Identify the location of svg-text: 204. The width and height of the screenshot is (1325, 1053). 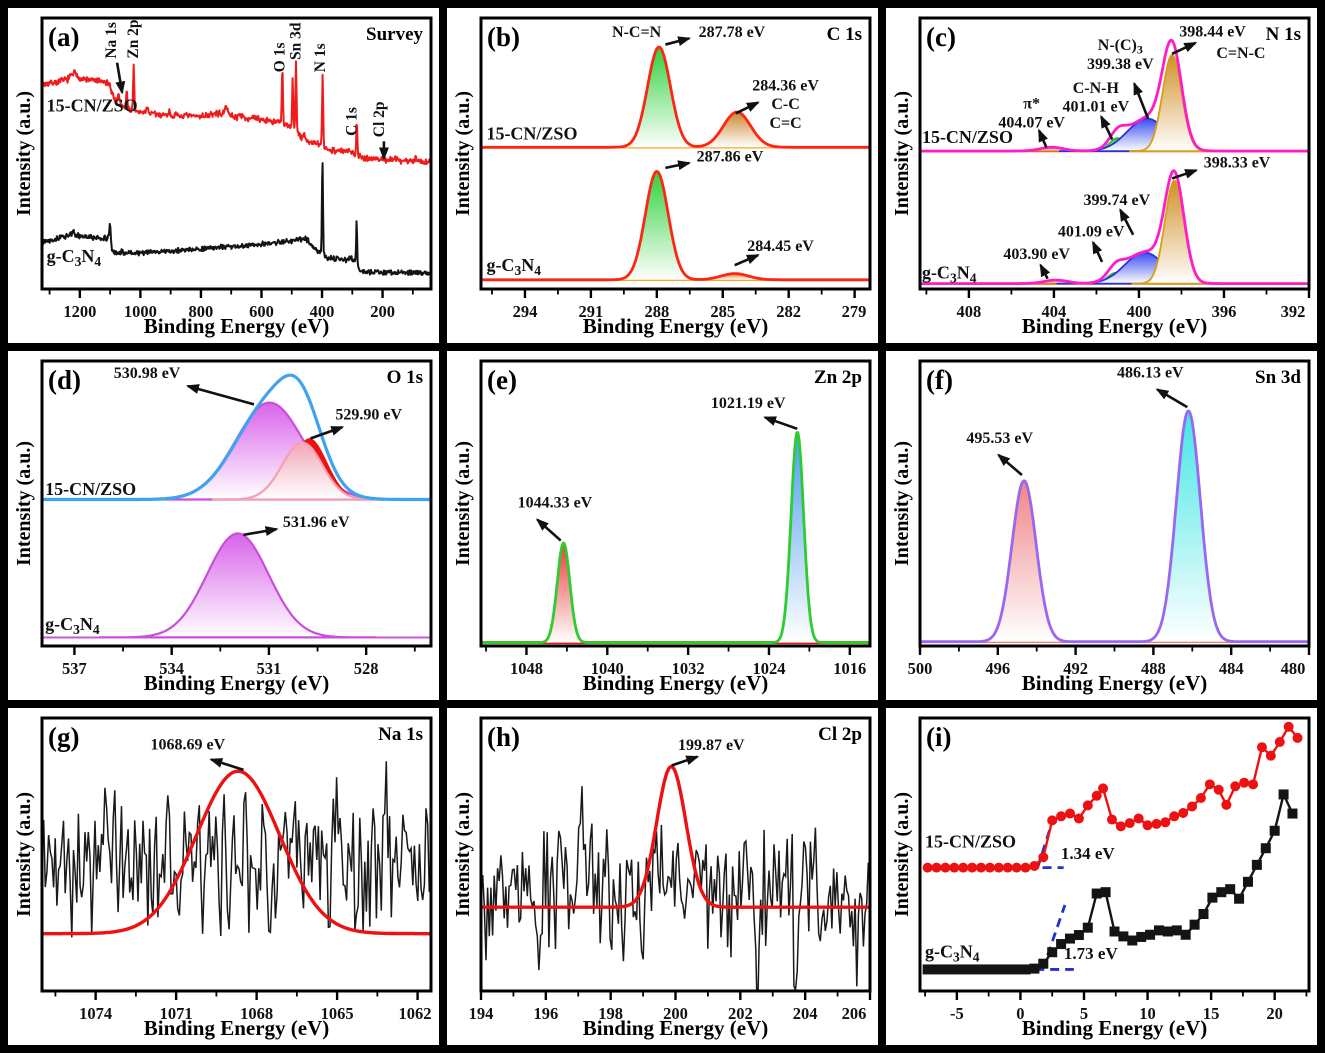
(805, 1013).